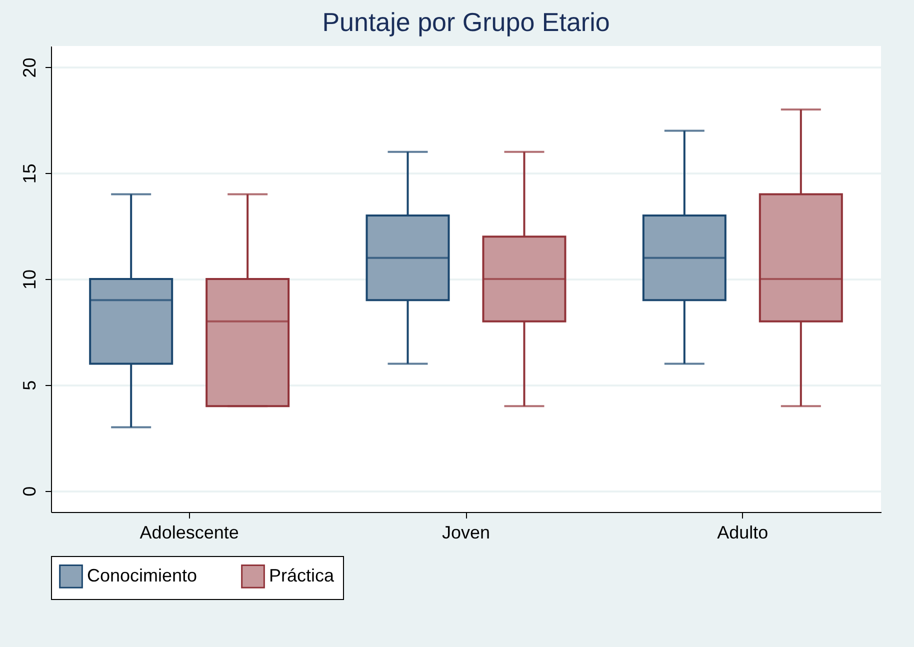 Image resolution: width=914 pixels, height=647 pixels. Describe the element at coordinates (189, 532) in the screenshot. I see `x-tick-label: Adolescente` at that location.